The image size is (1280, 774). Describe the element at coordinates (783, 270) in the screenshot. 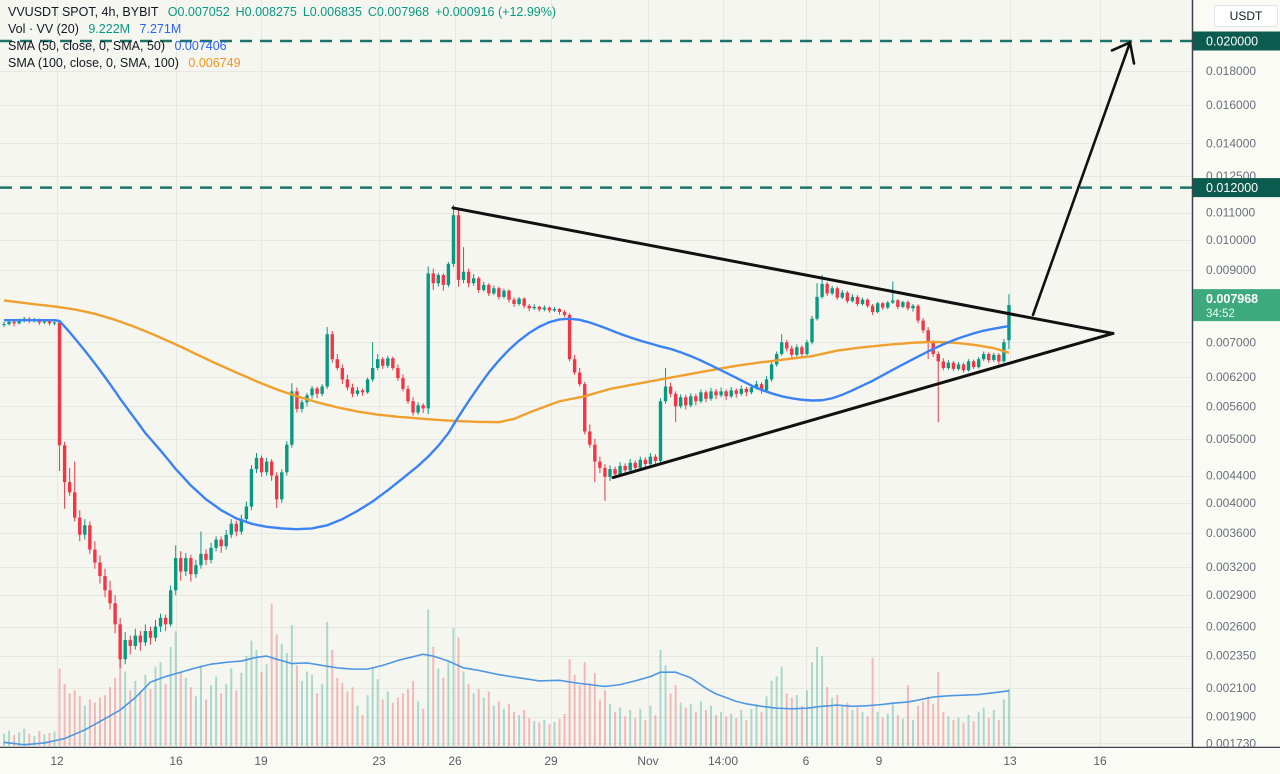

I see `triangle-upper` at that location.